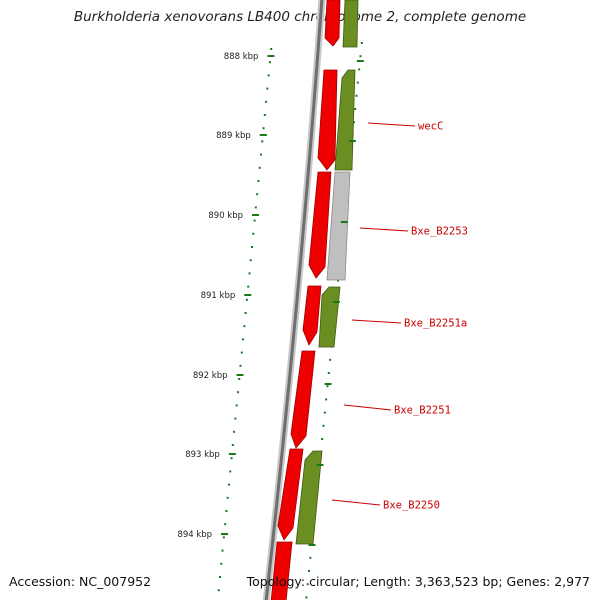 This screenshot has height=600, width=600. I want to click on reverse-gene-wecC, so click(345, 120).